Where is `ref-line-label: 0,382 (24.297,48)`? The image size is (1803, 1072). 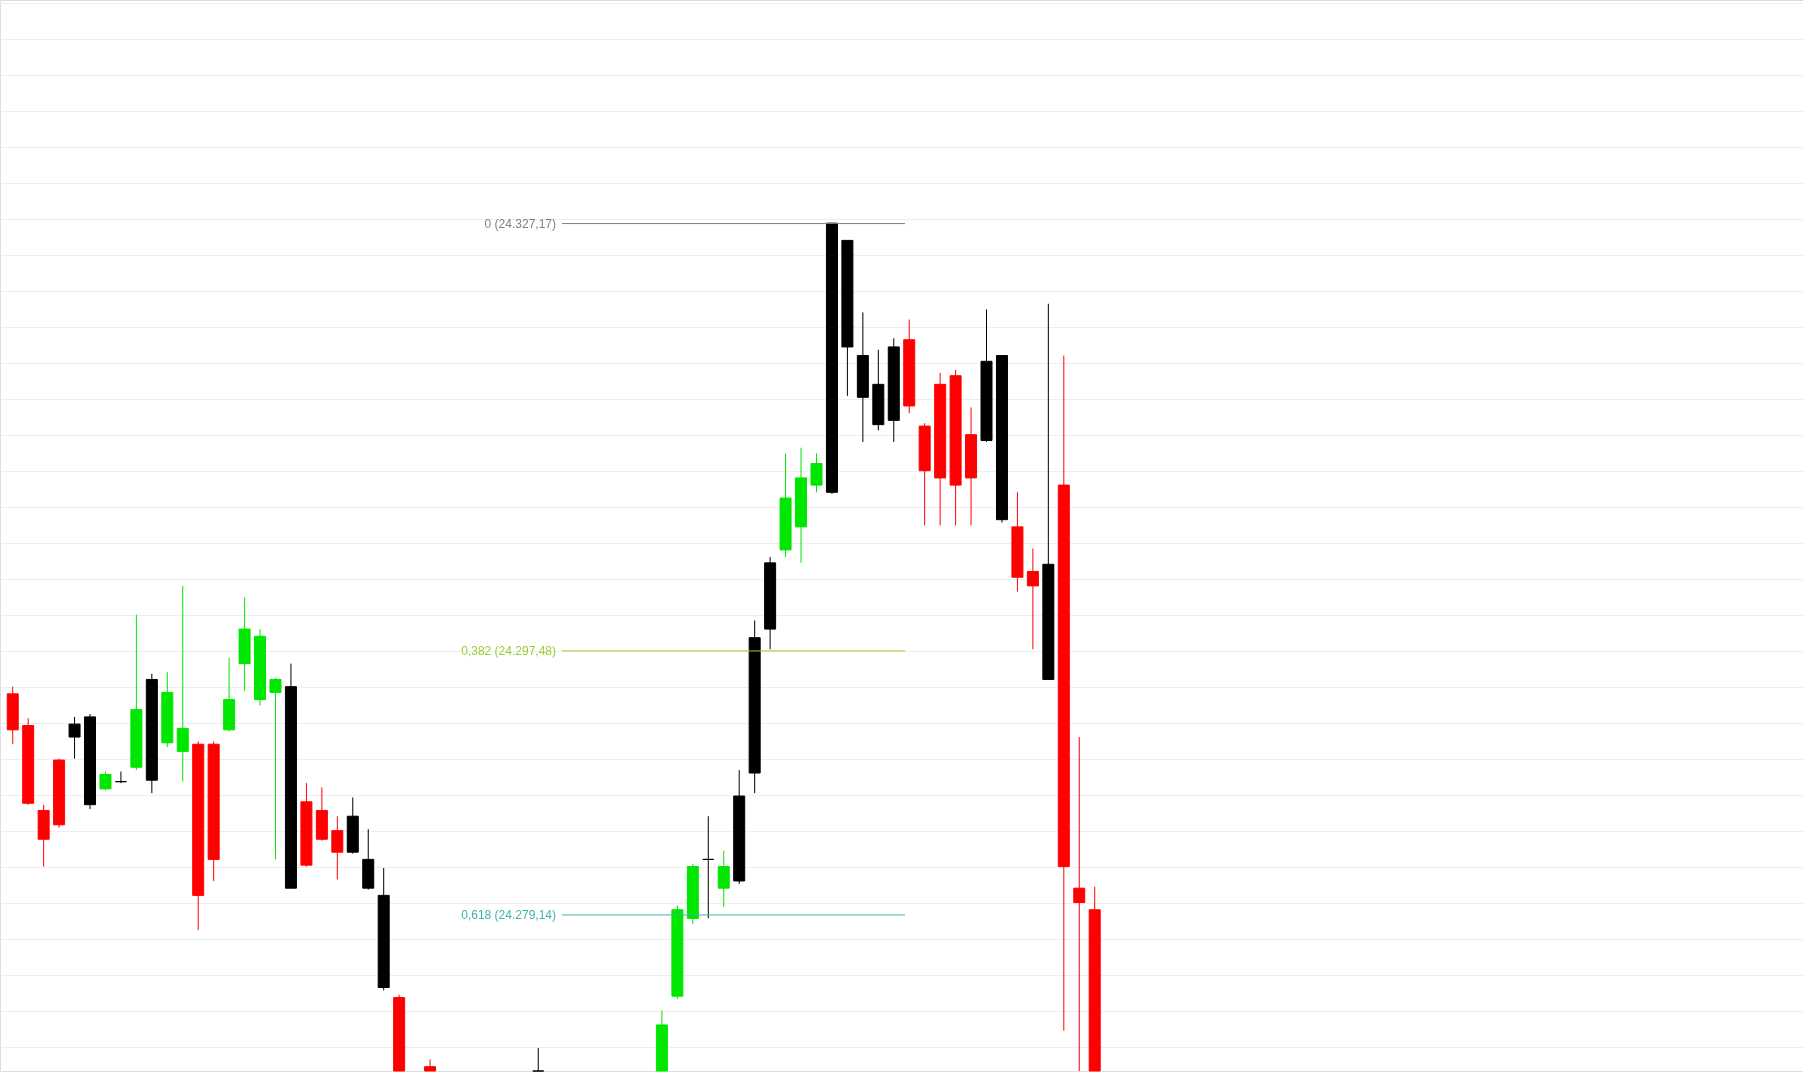 ref-line-label: 0,382 (24.297,48) is located at coordinates (508, 650).